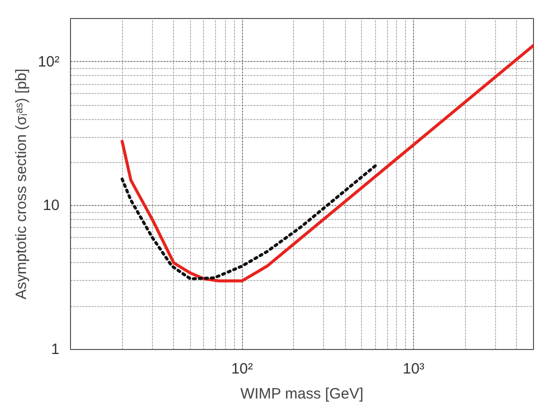 The image size is (550, 414). Describe the element at coordinates (49, 61) in the screenshot. I see `y-tick-label: 10²` at that location.